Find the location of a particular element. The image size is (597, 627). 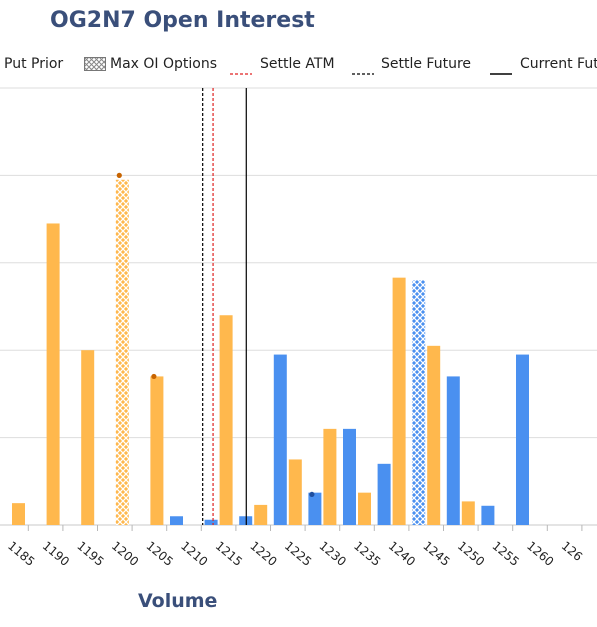

x-tick-label: 1250 is located at coordinates (471, 554).